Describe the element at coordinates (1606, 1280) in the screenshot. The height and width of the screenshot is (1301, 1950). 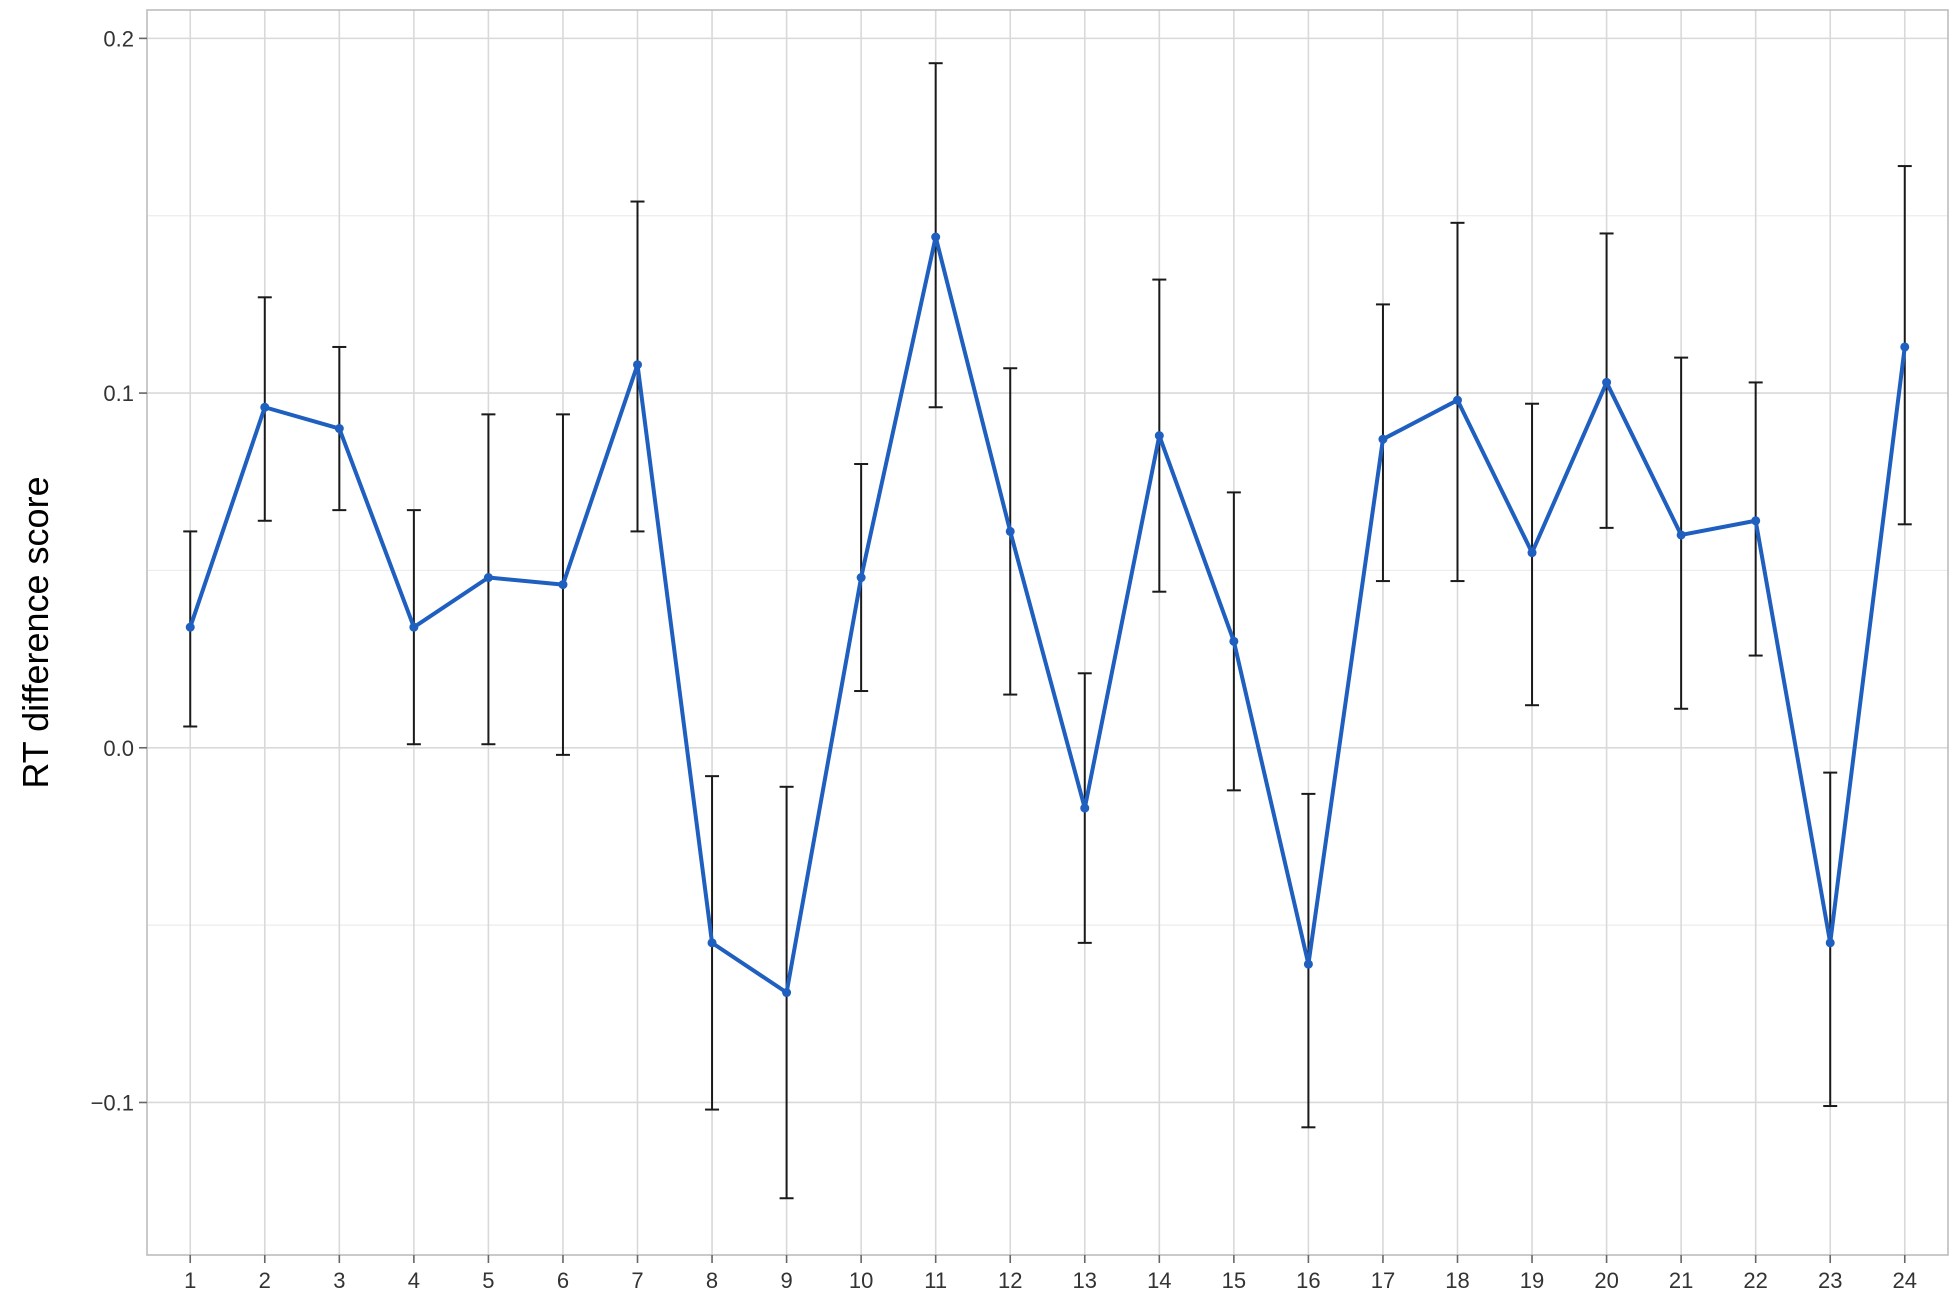
I see `x-tick-label: 20` at that location.